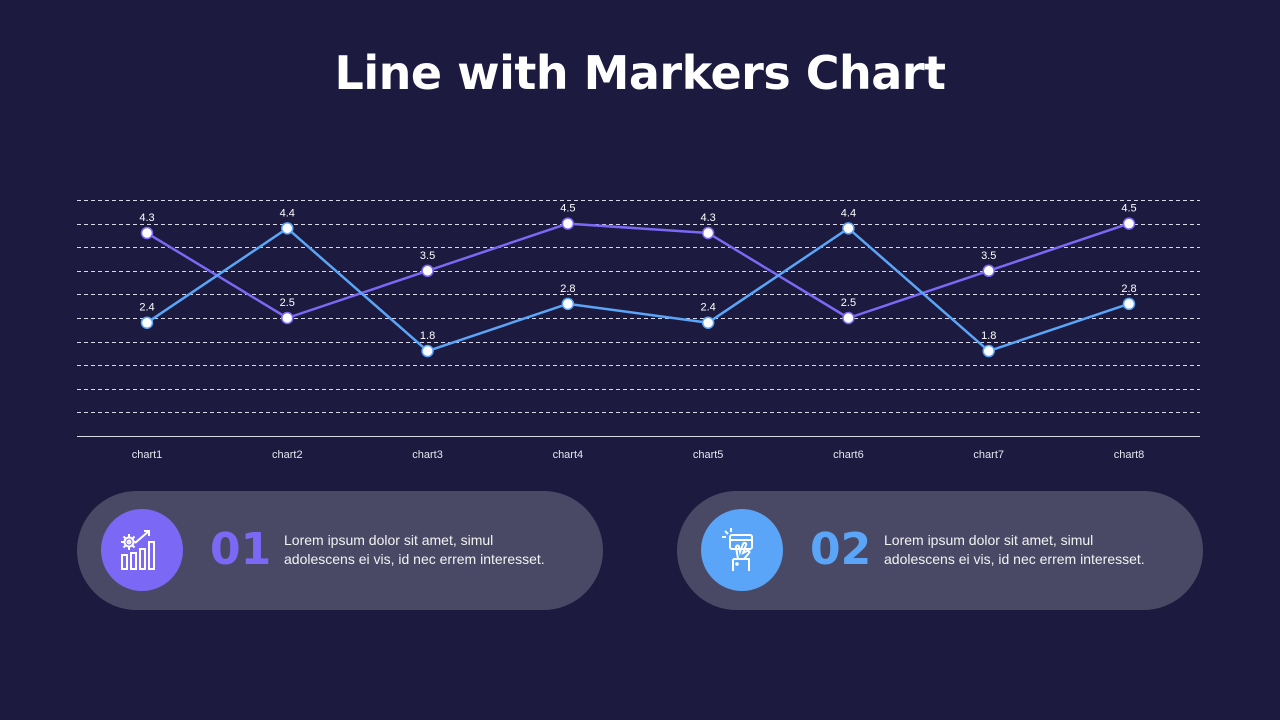 The width and height of the screenshot is (1280, 720). What do you see at coordinates (841, 549) in the screenshot?
I see `card-number: 02` at bounding box center [841, 549].